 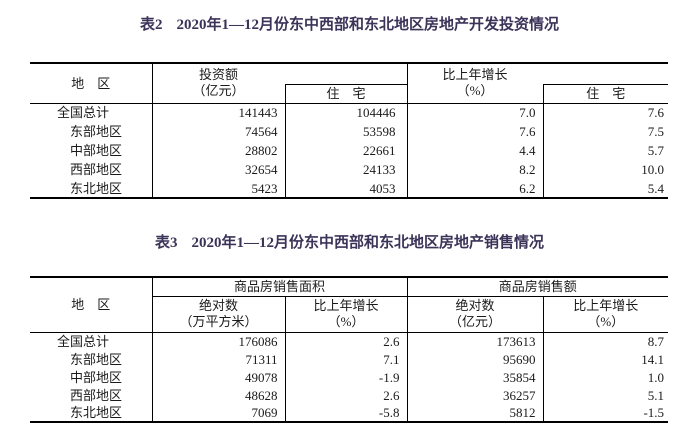 What do you see at coordinates (219, 169) in the screenshot?
I see `investment-value: 32654` at bounding box center [219, 169].